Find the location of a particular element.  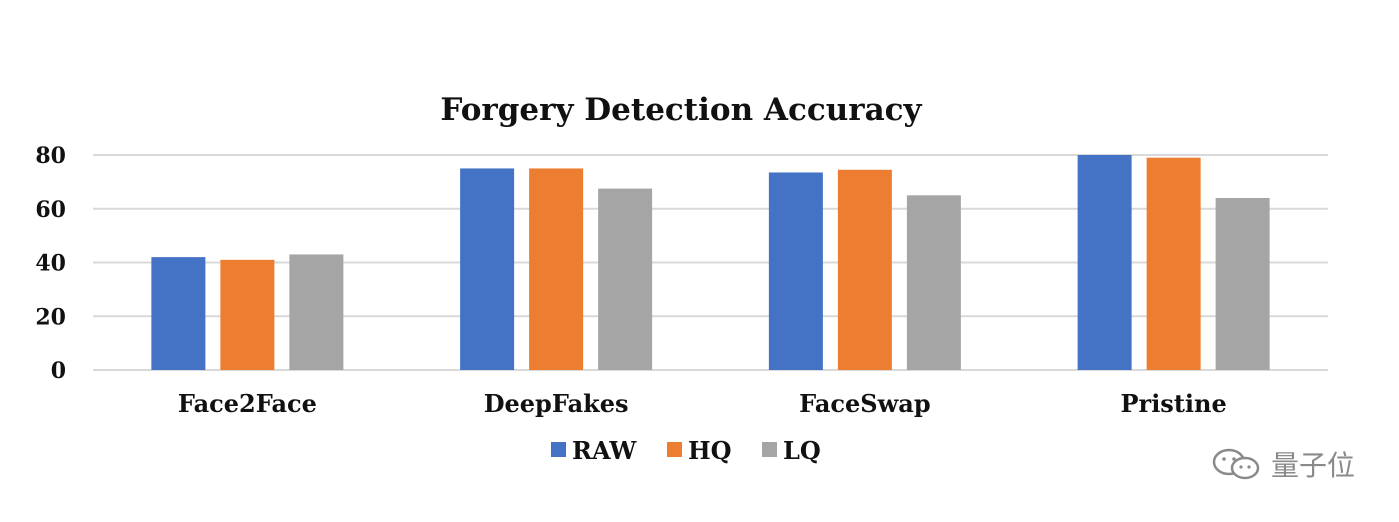

bar-hq-face2face is located at coordinates (247, 314).